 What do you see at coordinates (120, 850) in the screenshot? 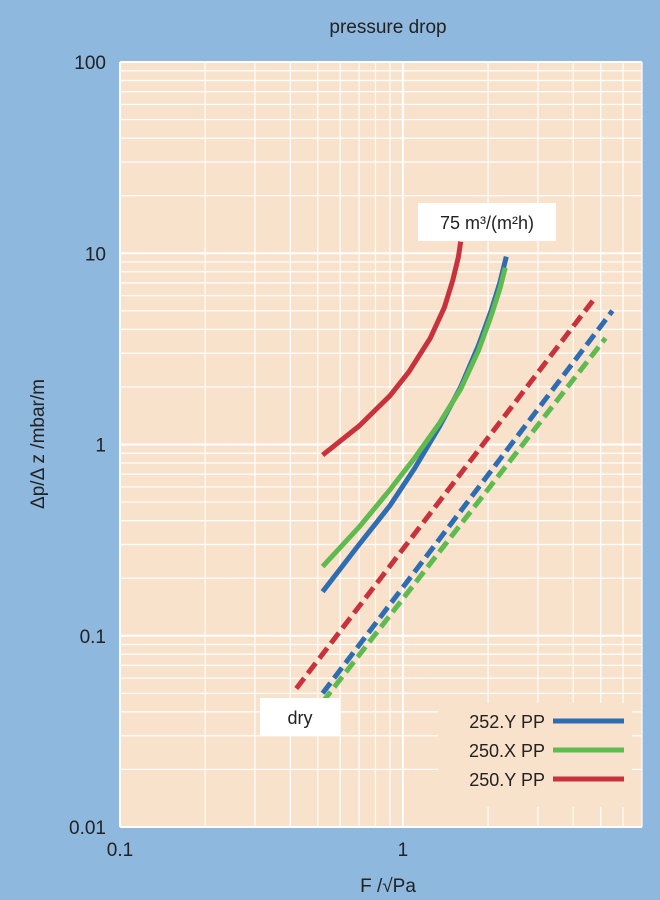
I see `x-tick-label: 0.1` at bounding box center [120, 850].